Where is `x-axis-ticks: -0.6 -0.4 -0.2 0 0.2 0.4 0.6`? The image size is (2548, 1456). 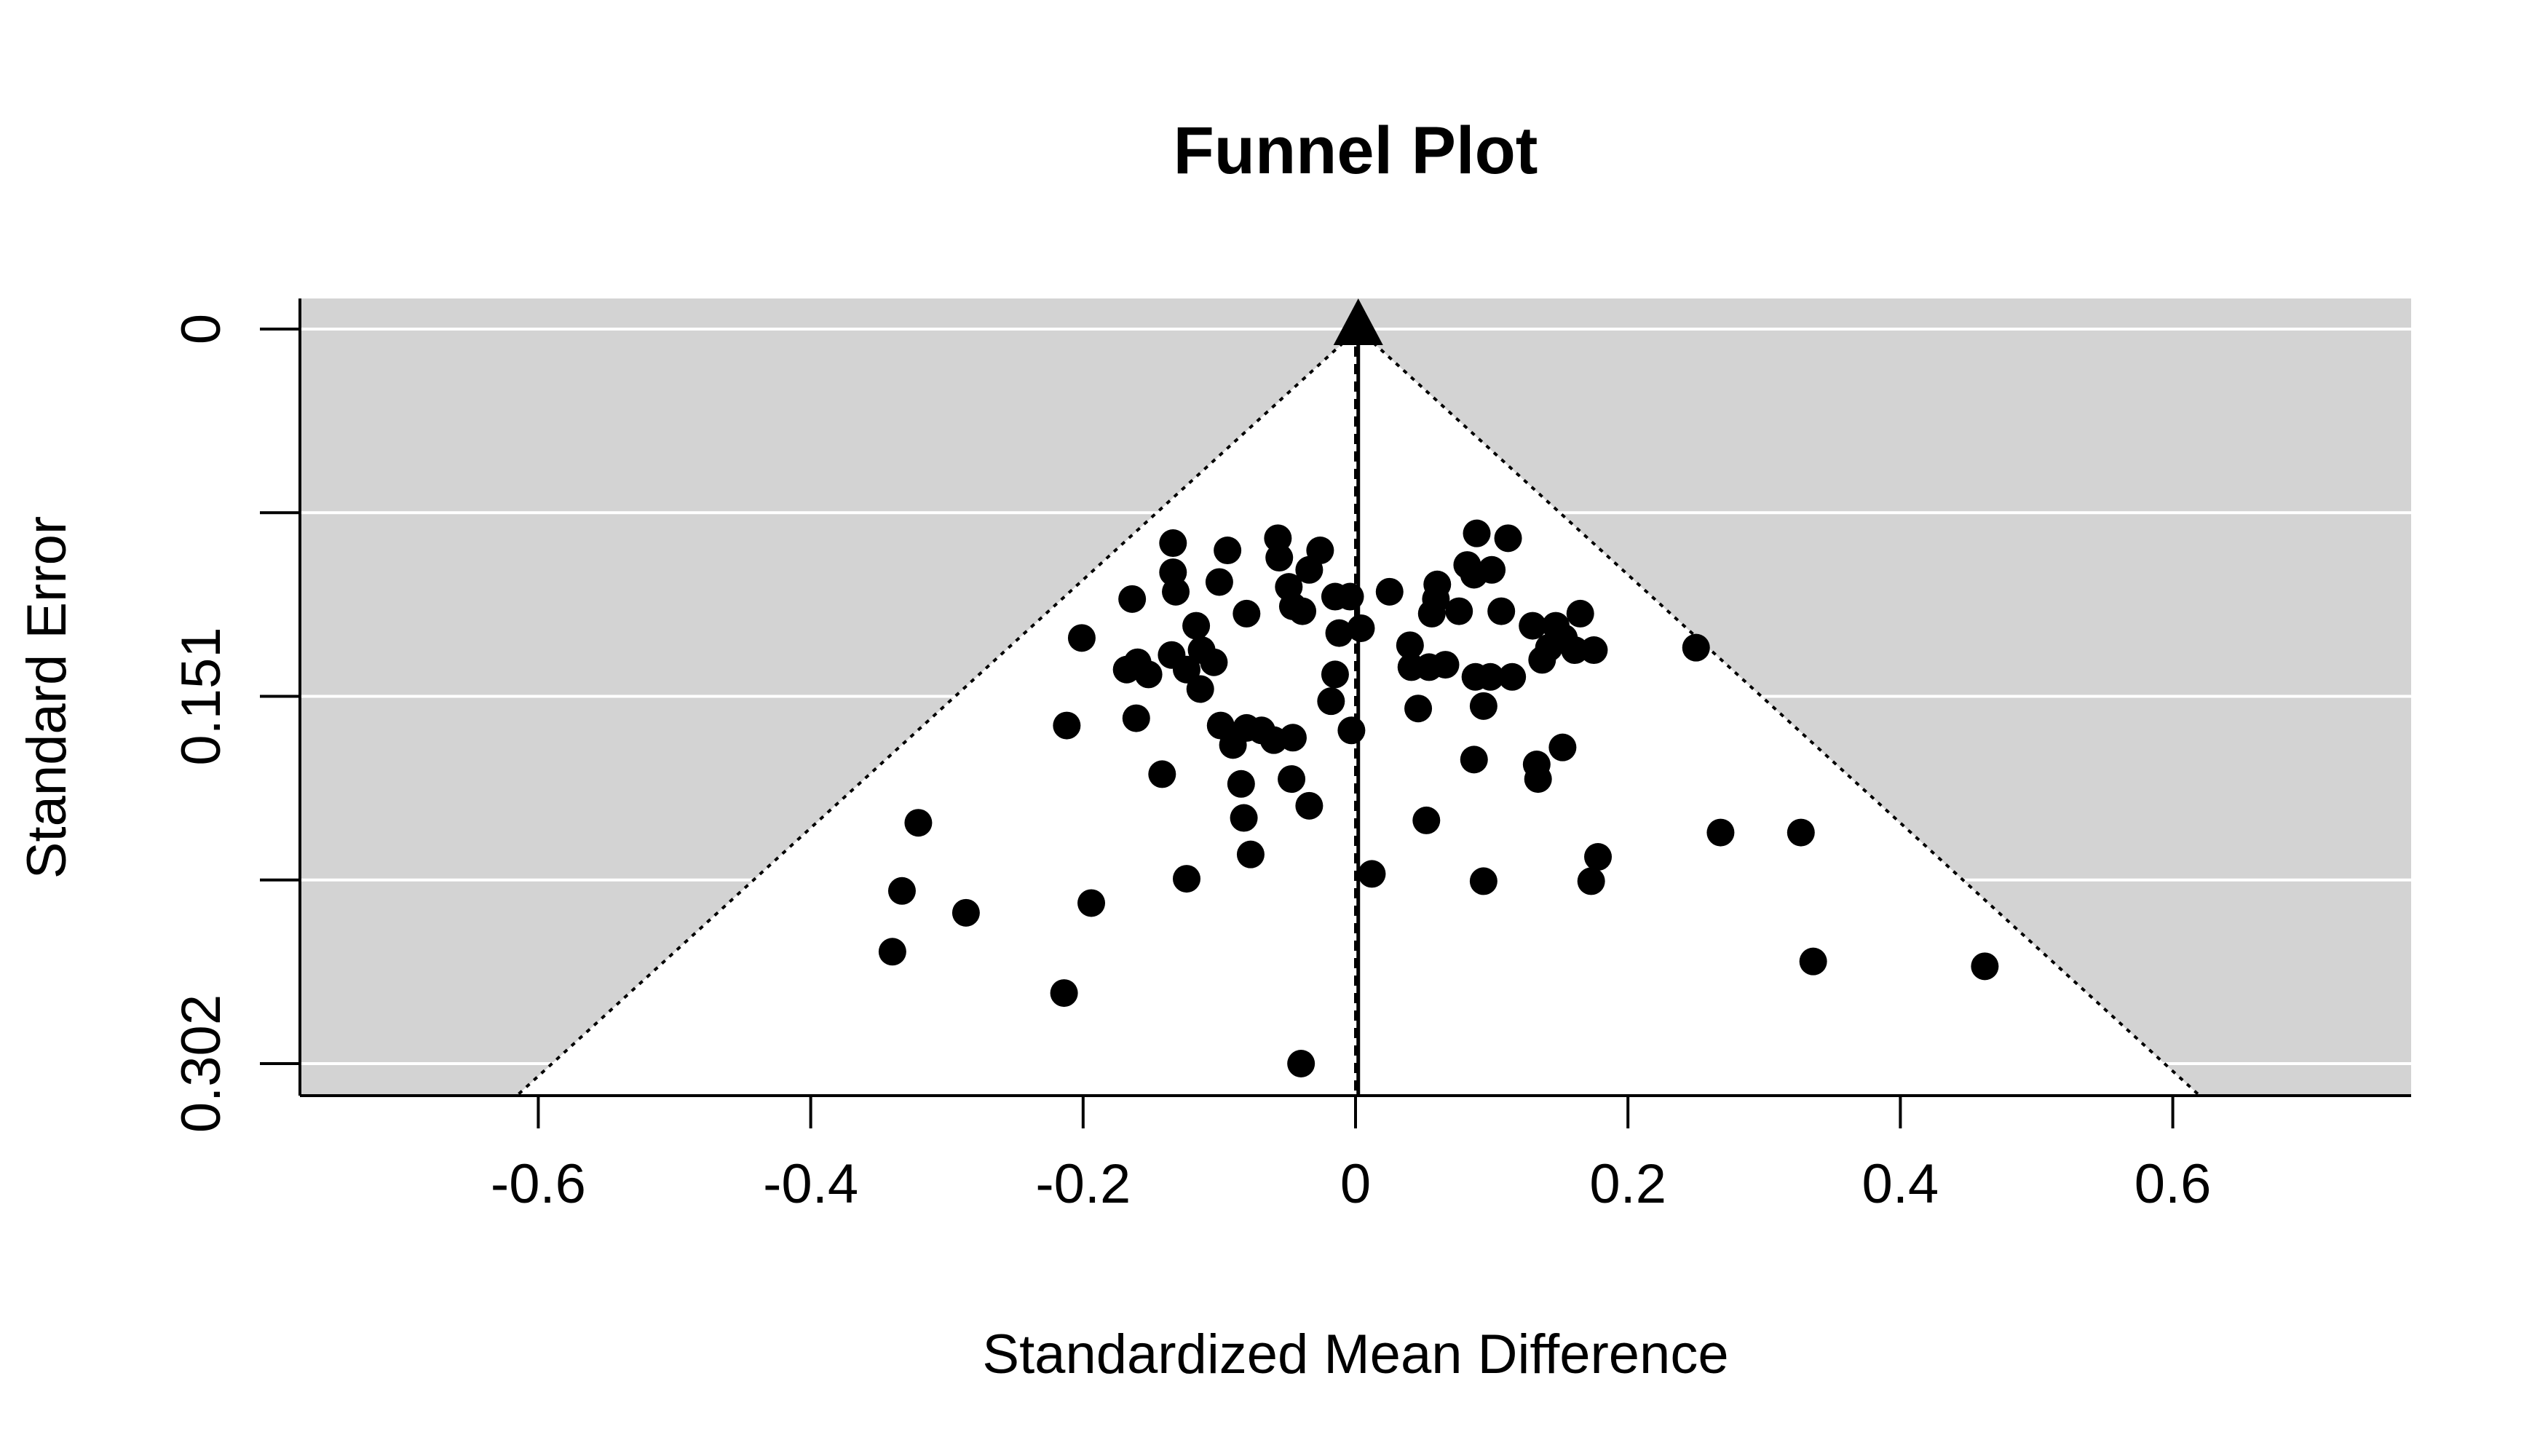
x-axis-ticks: -0.6 -0.4 -0.2 0 0.2 0.4 0.6 is located at coordinates (1351, 1155).